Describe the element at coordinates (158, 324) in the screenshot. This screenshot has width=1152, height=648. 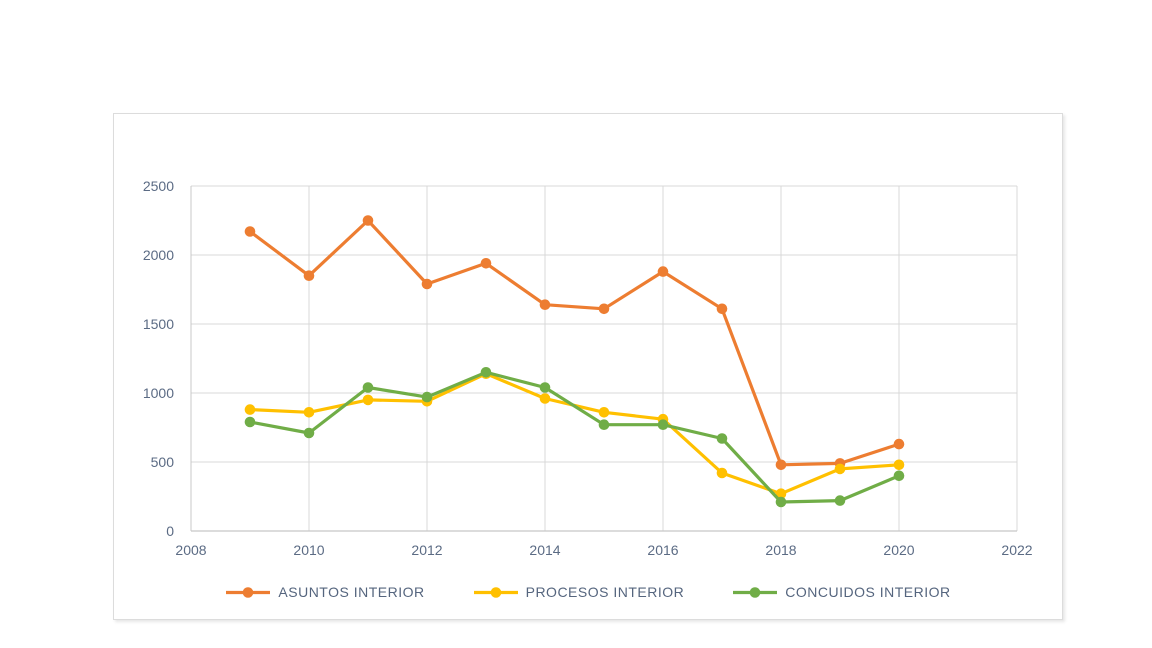
I see `y-axis-tick-label: 1500` at that location.